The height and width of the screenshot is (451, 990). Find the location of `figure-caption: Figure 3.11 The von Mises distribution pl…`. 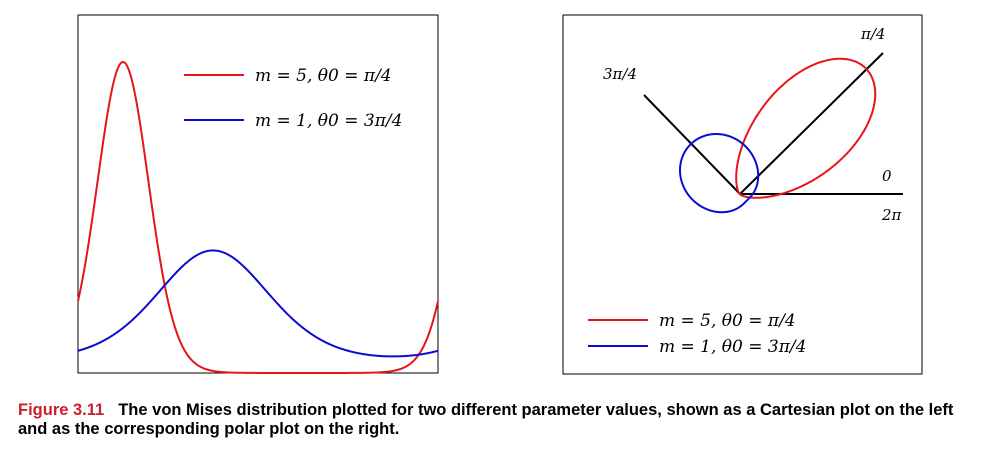

figure-caption: Figure 3.11 The von Mises distribution pl… is located at coordinates (500, 420).